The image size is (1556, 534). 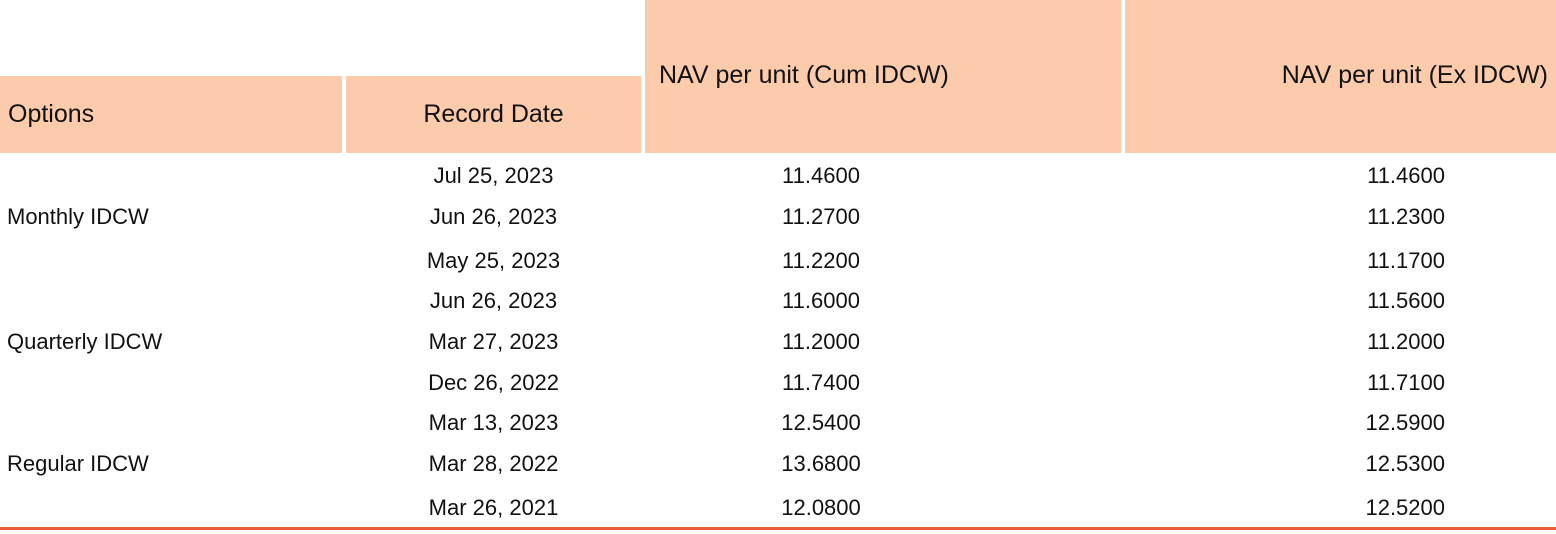 I want to click on nav-ex-cell: 12.5200, so click(x=1405, y=507).